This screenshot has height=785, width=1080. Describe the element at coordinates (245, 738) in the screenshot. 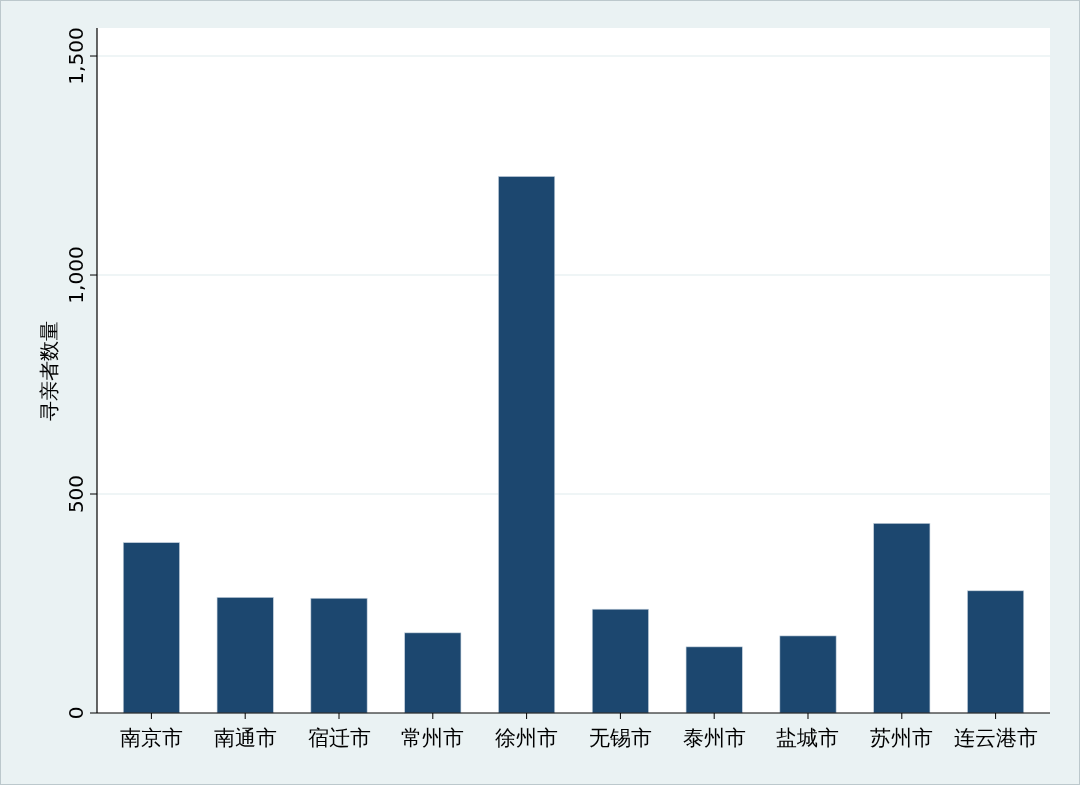

I see `x-tick-label: 南通市` at that location.